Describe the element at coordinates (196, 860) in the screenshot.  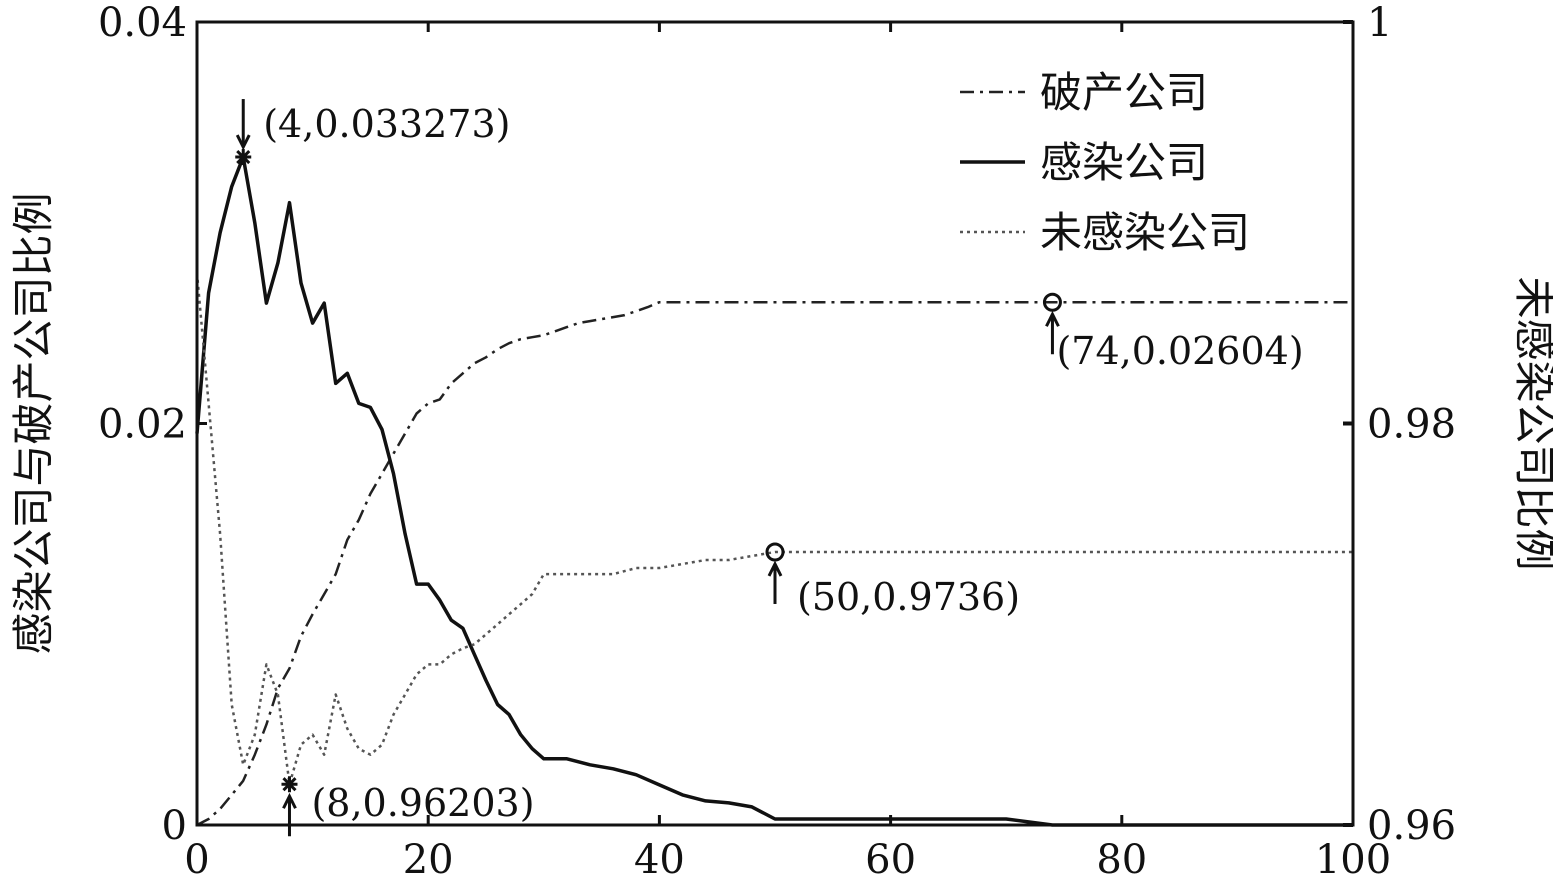
I see `x-tick-label: 0` at that location.